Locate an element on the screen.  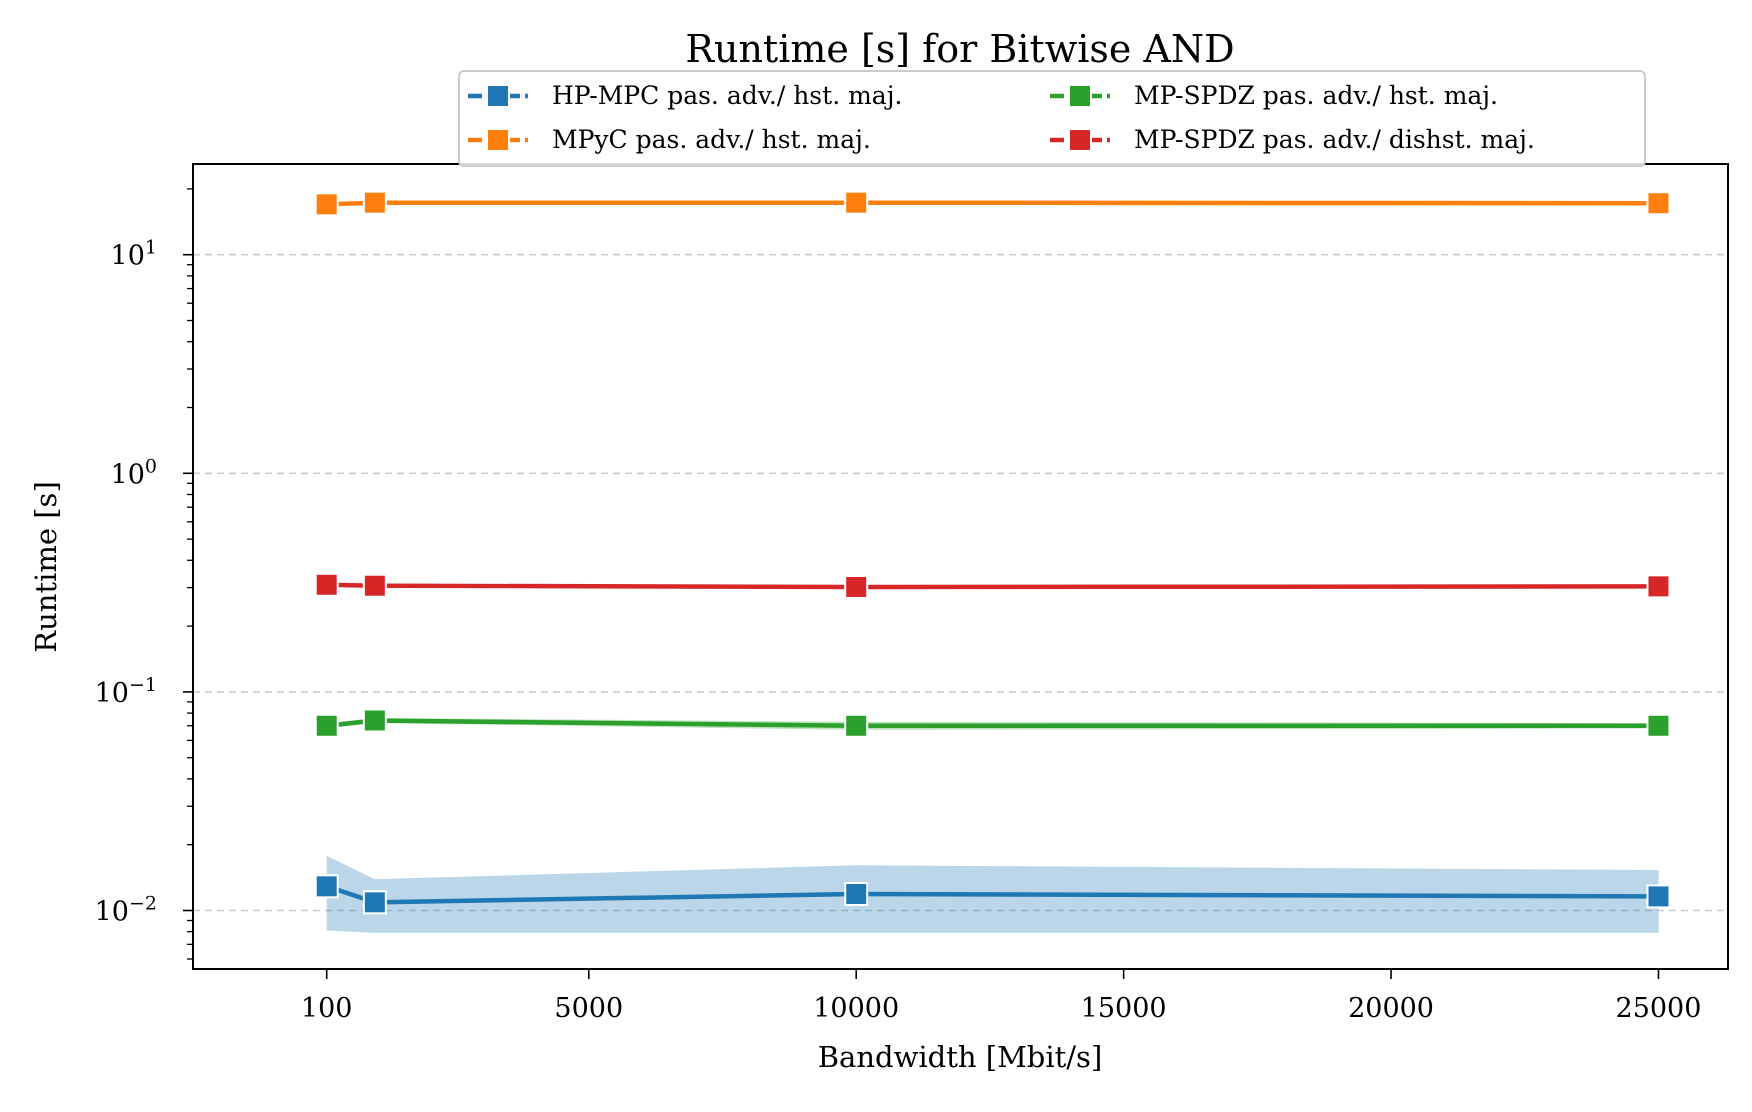
legend-box is located at coordinates (1052, 118).